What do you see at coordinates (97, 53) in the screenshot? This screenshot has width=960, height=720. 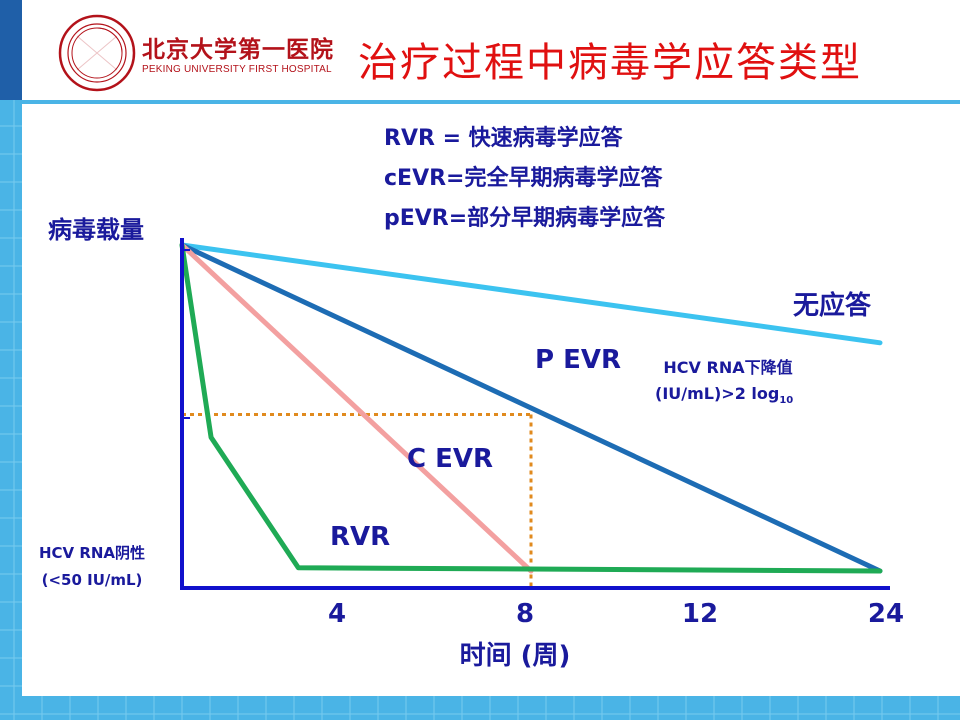 I see `university-seal-logo` at bounding box center [97, 53].